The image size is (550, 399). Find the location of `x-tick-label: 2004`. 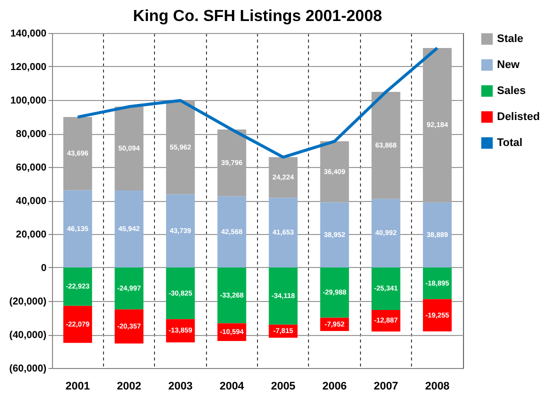

x-tick-label: 2004 is located at coordinates (232, 386).